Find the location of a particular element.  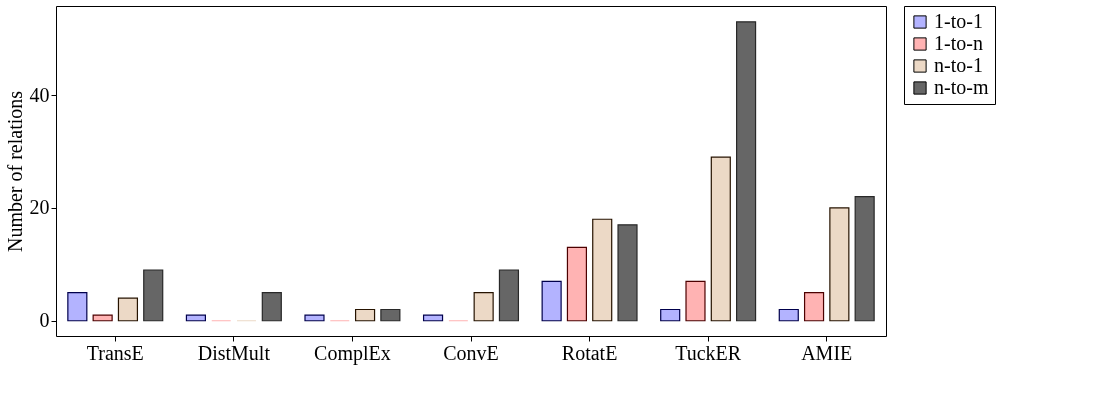

x-tick-label: RotatE is located at coordinates (589, 352).